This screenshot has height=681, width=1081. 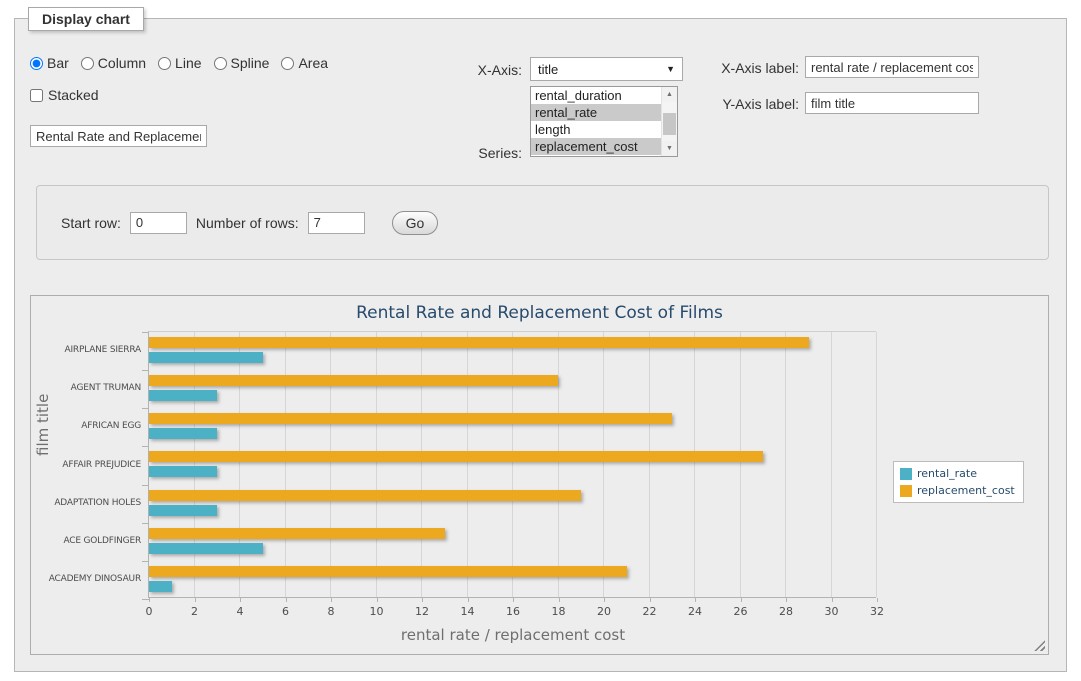 What do you see at coordinates (376, 611) in the screenshot?
I see `x-axis-tick-label: 10` at bounding box center [376, 611].